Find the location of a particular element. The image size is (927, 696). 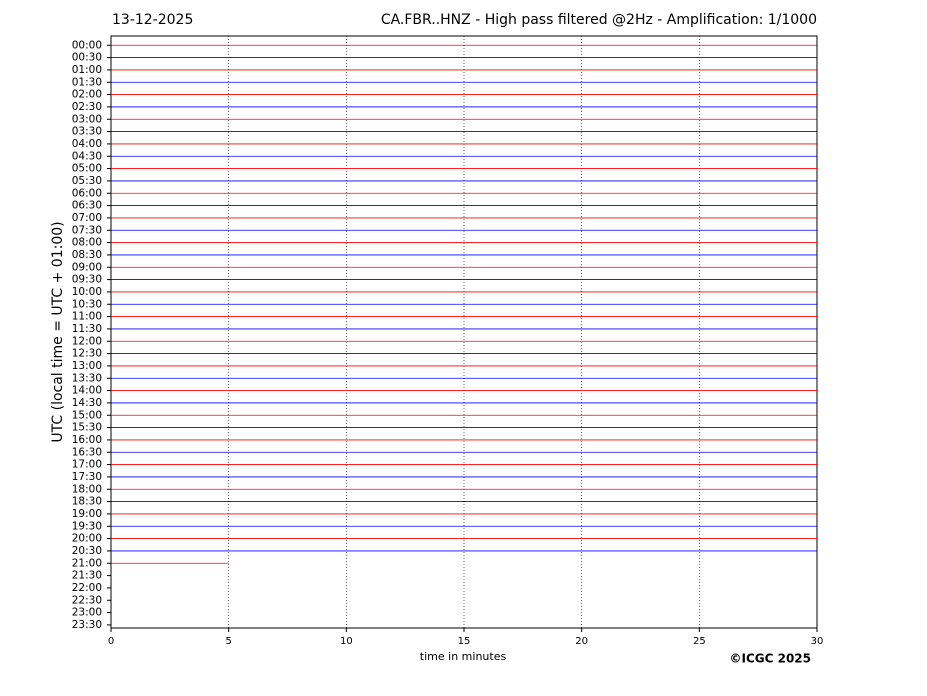

y-tick-label: 08:30 is located at coordinates (87, 255).